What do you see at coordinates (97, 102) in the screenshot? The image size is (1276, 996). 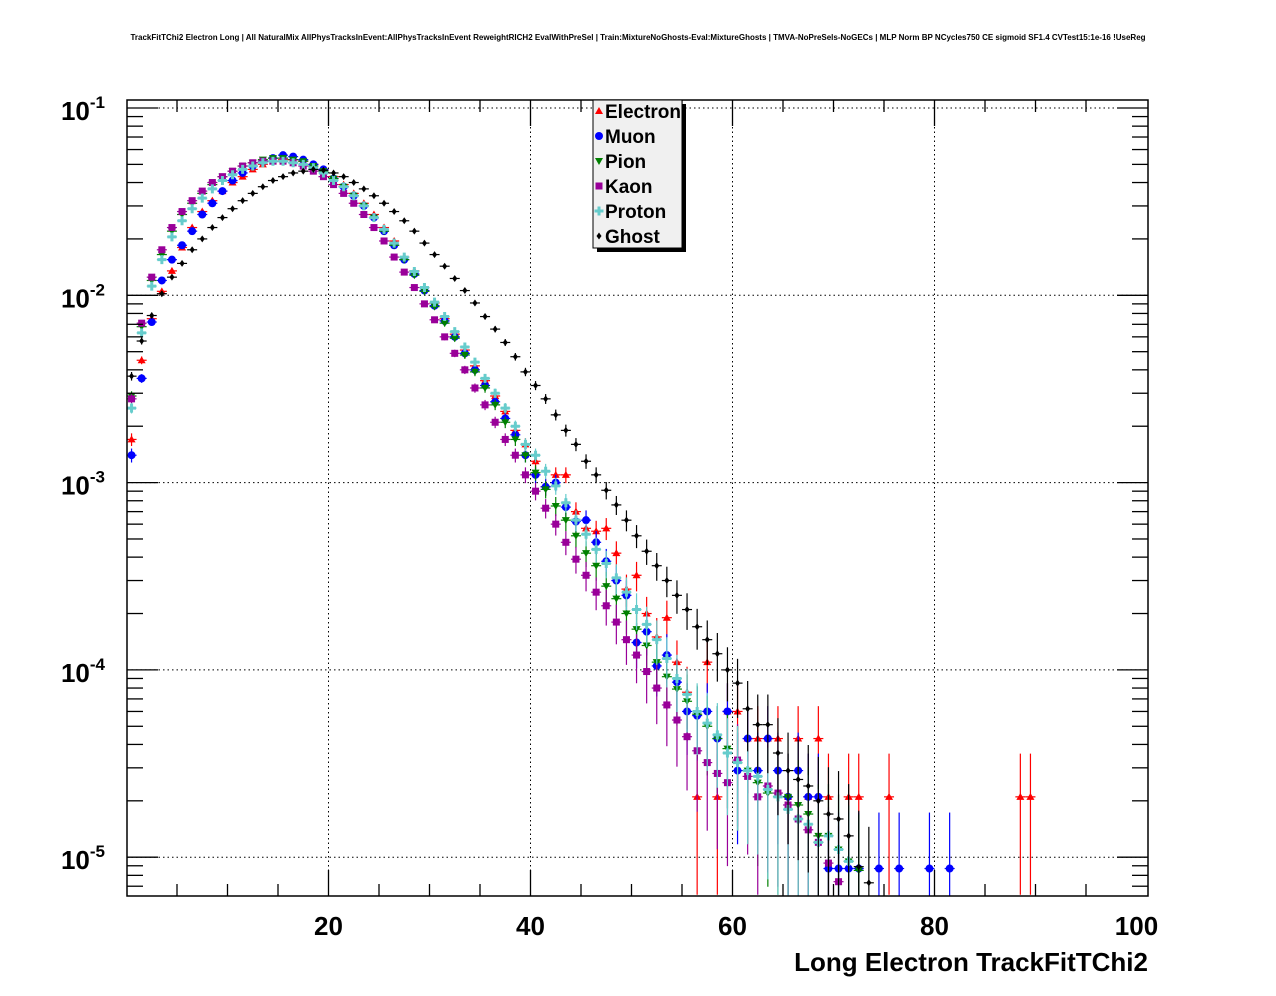 I see `y-tick-exponent: -1` at bounding box center [97, 102].